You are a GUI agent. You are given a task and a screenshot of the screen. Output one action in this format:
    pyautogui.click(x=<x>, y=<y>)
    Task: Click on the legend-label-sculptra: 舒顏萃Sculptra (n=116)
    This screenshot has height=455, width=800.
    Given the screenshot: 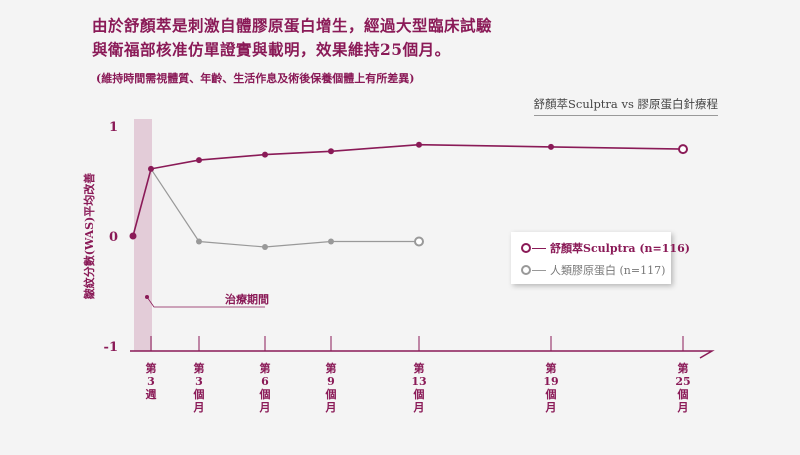 What is the action you would take?
    pyautogui.click(x=620, y=248)
    